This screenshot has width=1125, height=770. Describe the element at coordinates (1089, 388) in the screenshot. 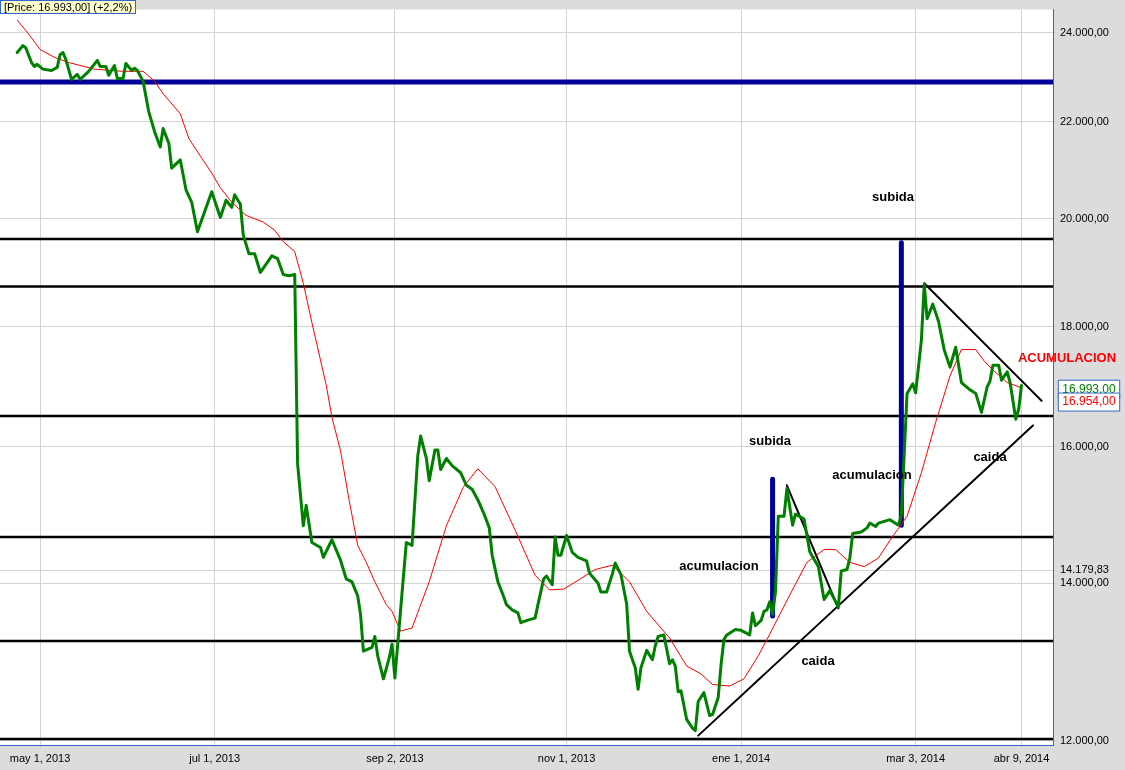

I see `text: 16.993,00` at that location.